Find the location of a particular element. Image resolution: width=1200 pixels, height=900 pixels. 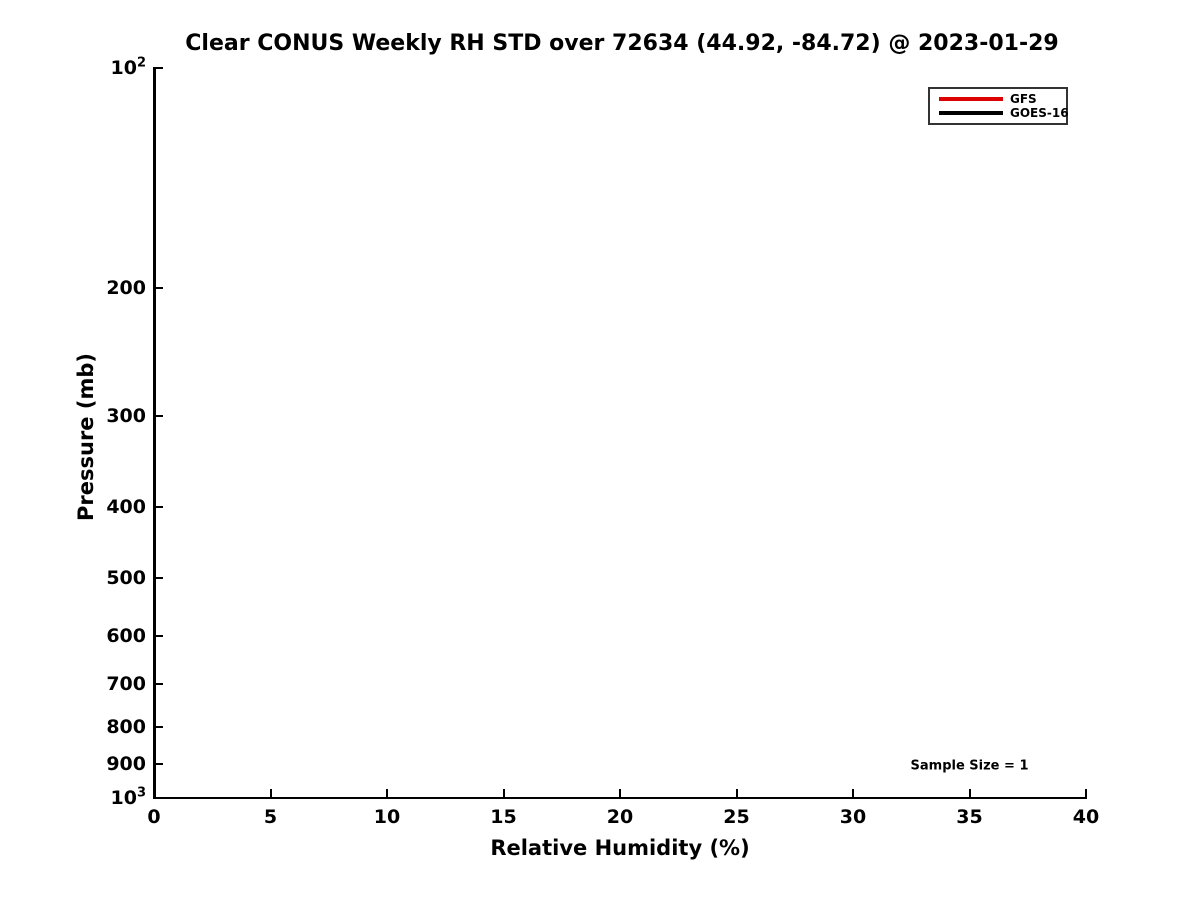

y-tick-label: 400 is located at coordinates (126, 507).